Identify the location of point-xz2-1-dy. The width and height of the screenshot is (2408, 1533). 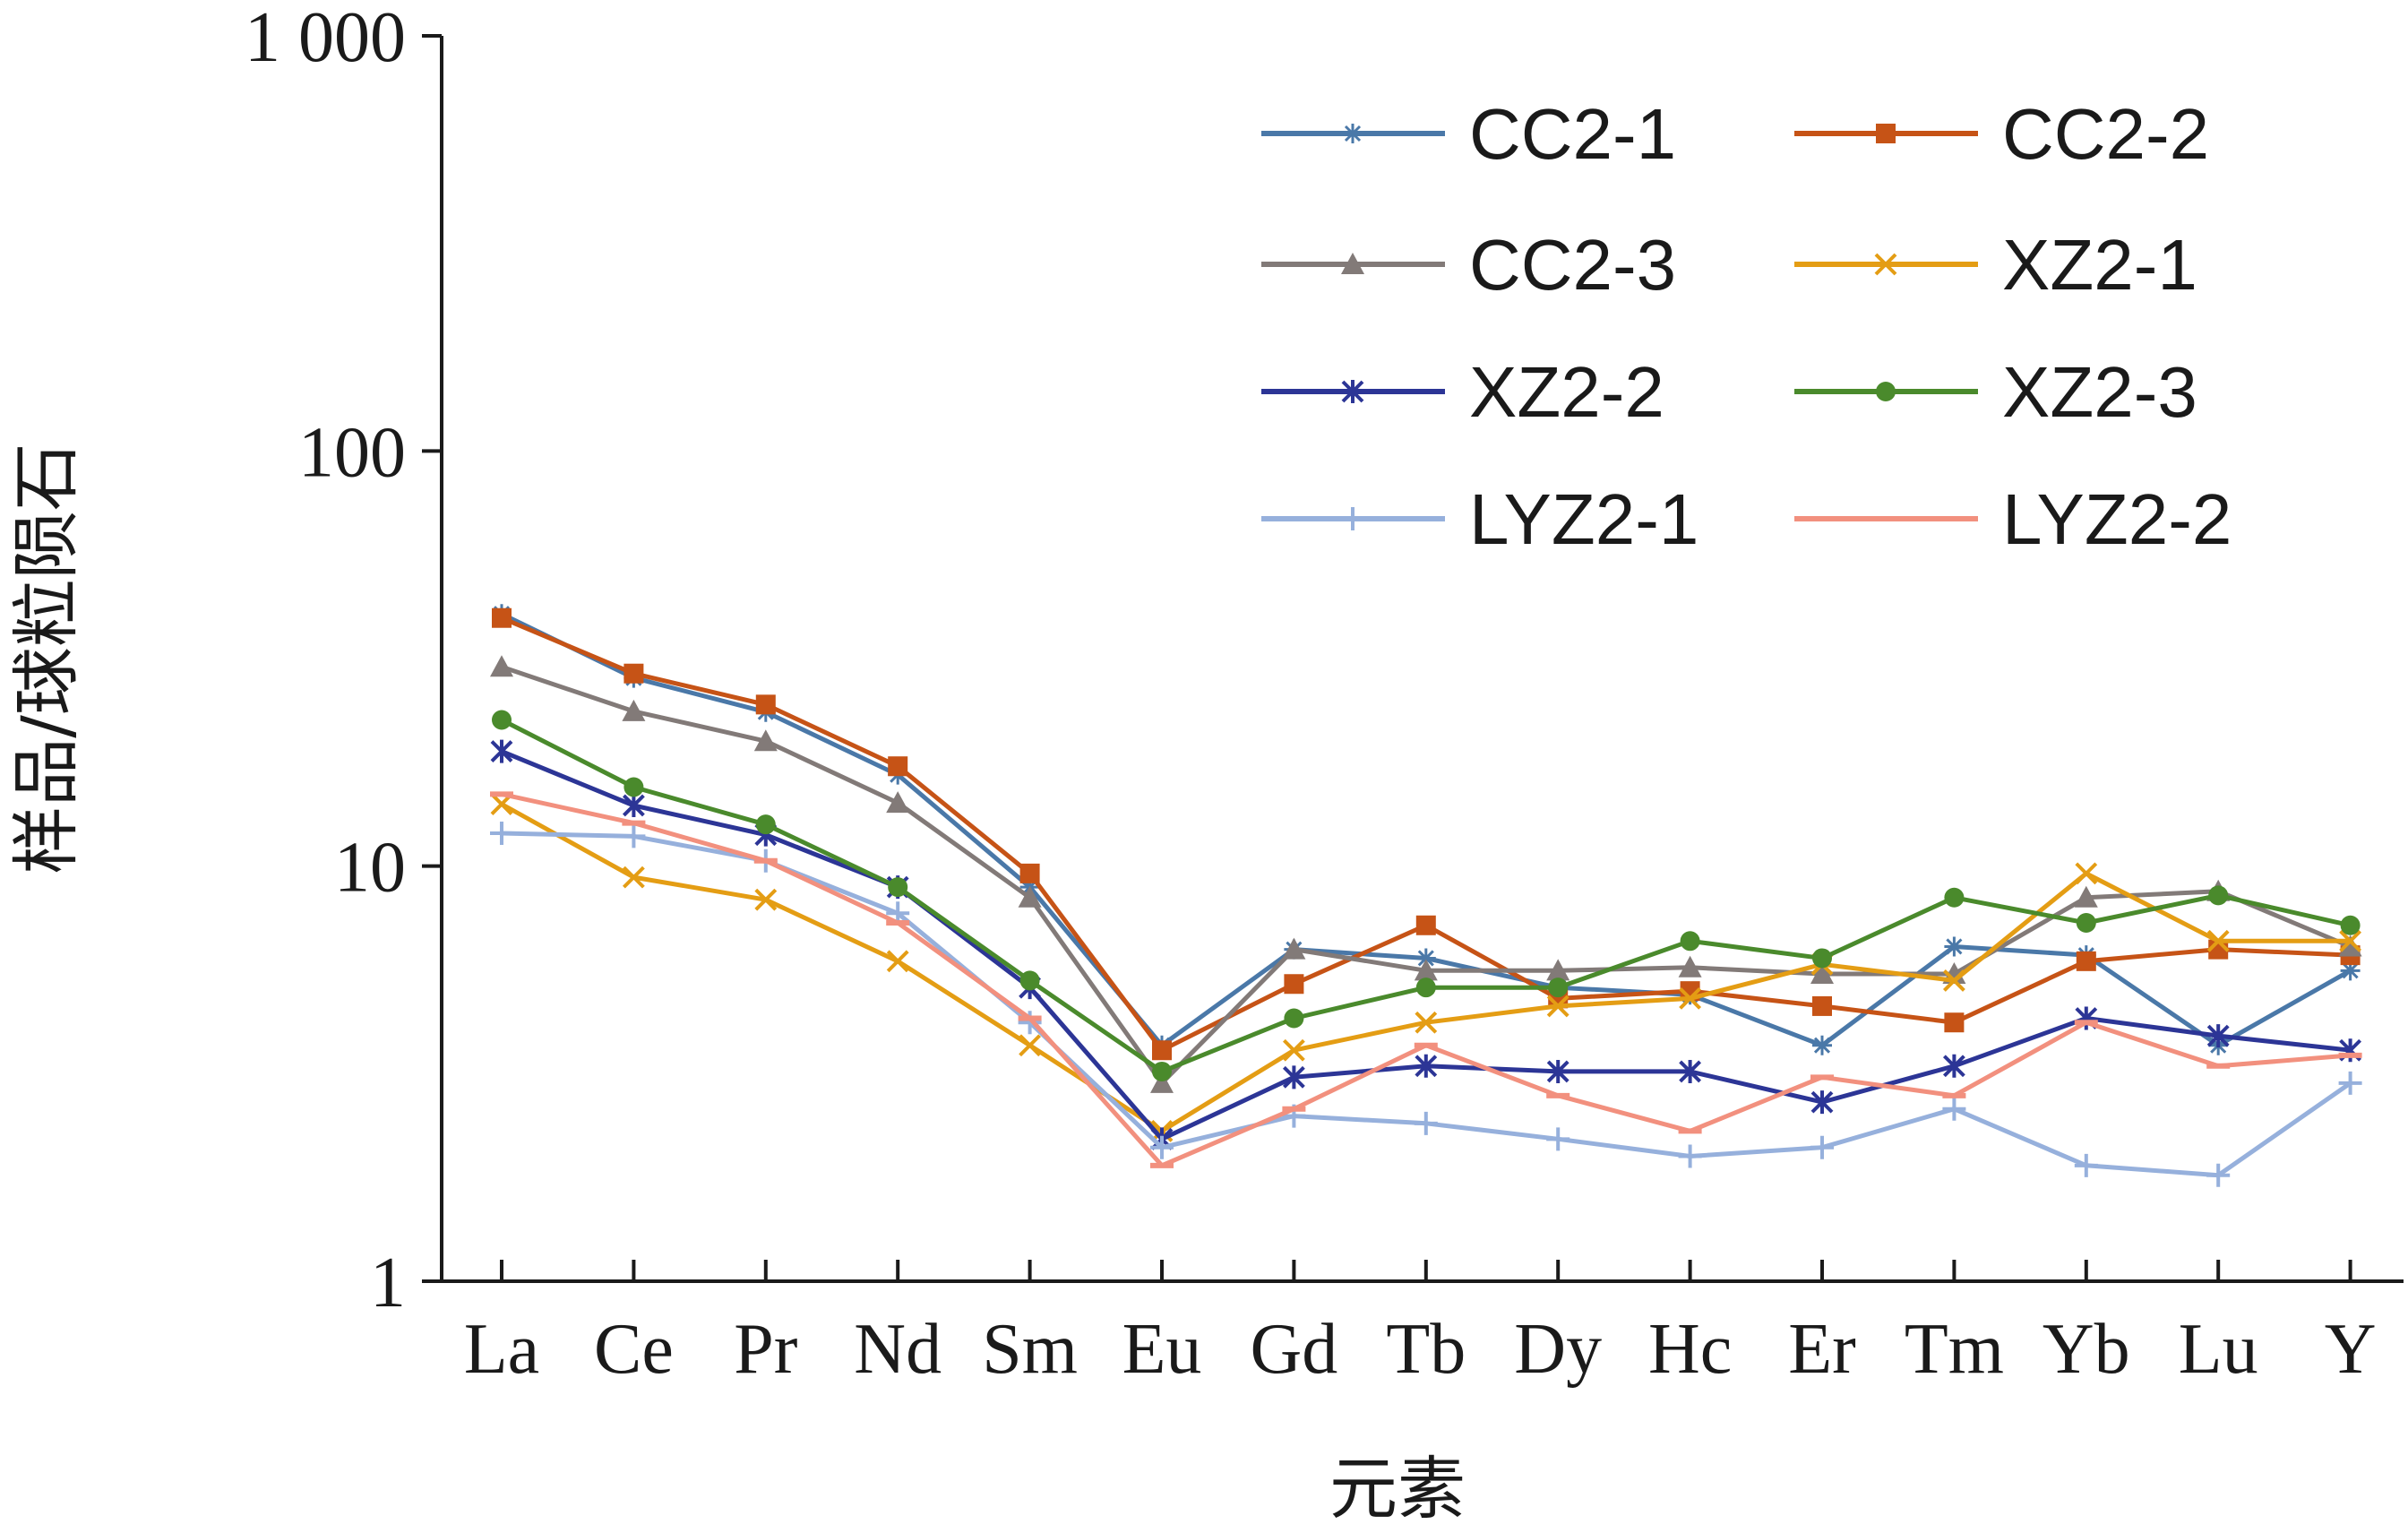
(1558, 1007).